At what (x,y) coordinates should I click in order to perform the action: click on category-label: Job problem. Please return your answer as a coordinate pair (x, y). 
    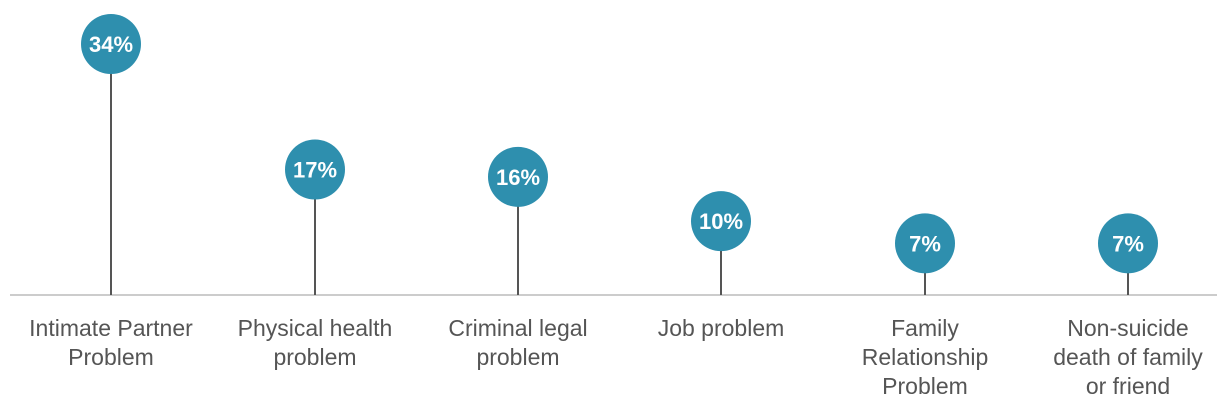
    Looking at the image, I should click on (721, 328).